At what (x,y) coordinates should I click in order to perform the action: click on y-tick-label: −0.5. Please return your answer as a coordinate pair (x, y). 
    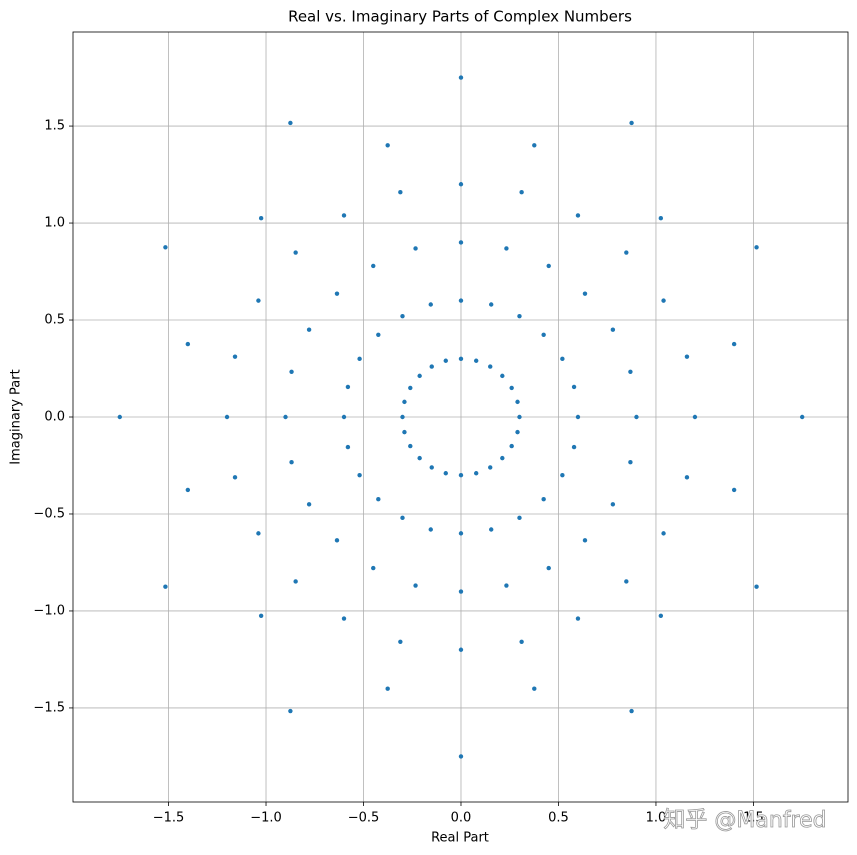
    Looking at the image, I should click on (49, 513).